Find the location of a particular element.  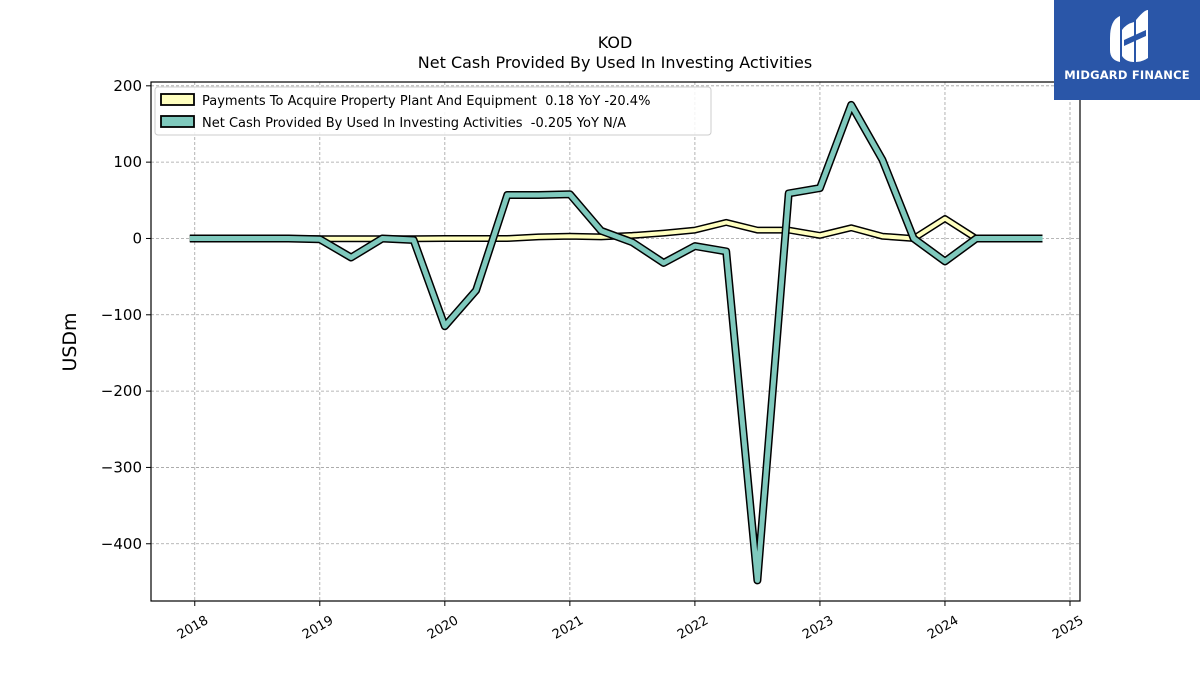

legend-swatch-investing is located at coordinates (177, 121).